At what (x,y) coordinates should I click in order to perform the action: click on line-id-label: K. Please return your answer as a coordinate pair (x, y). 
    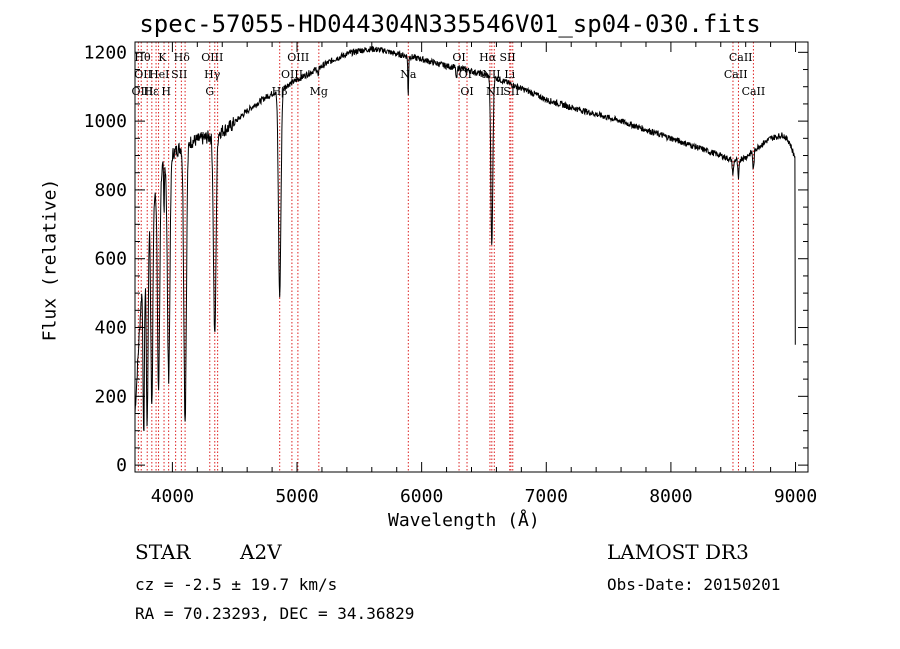
    Looking at the image, I should click on (162, 57).